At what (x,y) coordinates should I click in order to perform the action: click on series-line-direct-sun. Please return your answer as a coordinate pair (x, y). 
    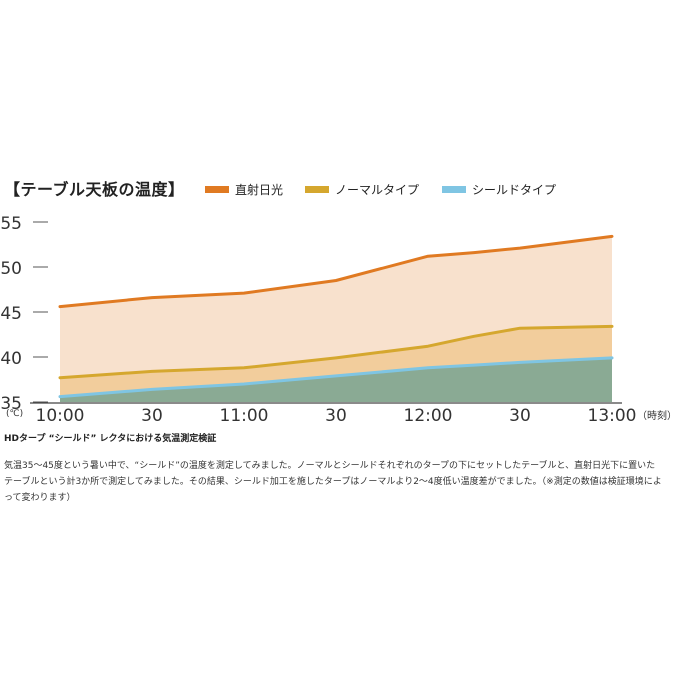
    Looking at the image, I should click on (336, 271).